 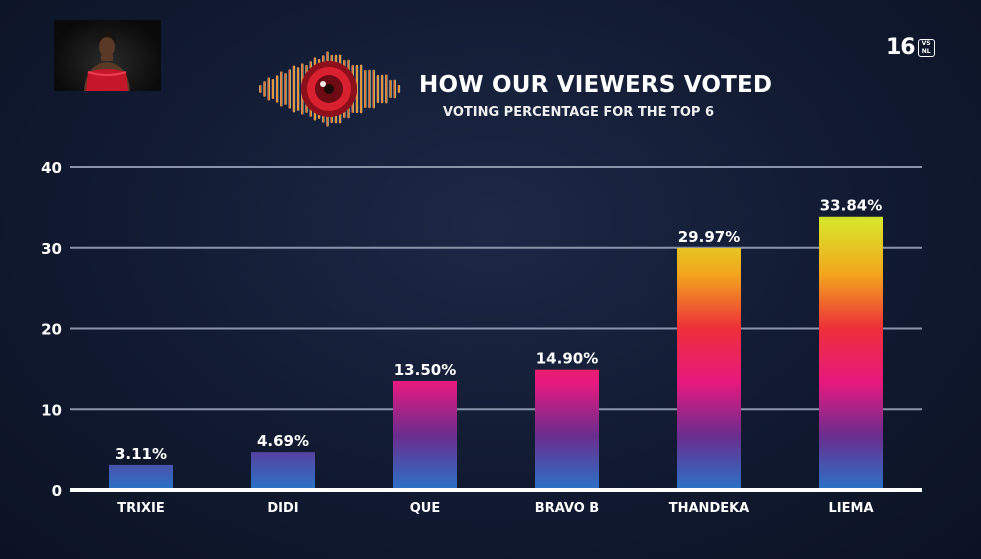 I want to click on x-tick-label: QUE, so click(x=425, y=508).